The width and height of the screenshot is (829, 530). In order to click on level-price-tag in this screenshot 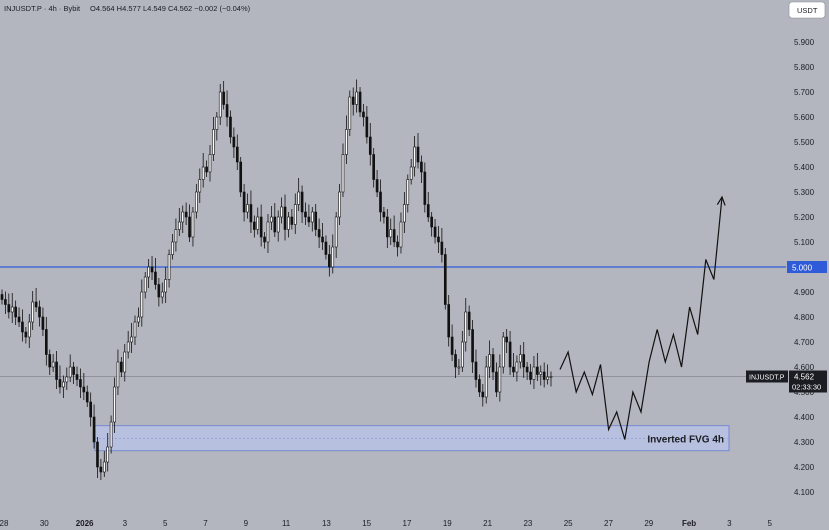, I will do `click(807, 267)`.